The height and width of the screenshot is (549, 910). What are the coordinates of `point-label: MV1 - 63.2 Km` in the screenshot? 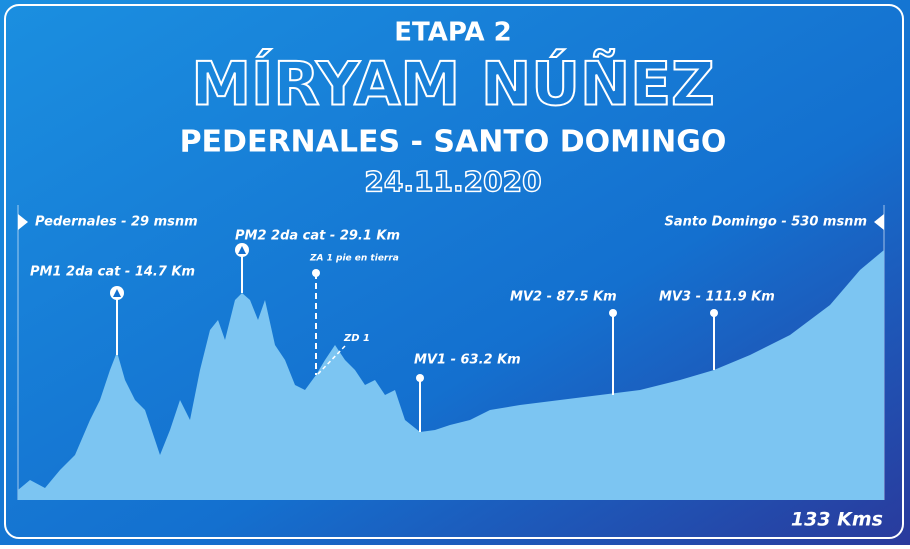 It's located at (467, 360).